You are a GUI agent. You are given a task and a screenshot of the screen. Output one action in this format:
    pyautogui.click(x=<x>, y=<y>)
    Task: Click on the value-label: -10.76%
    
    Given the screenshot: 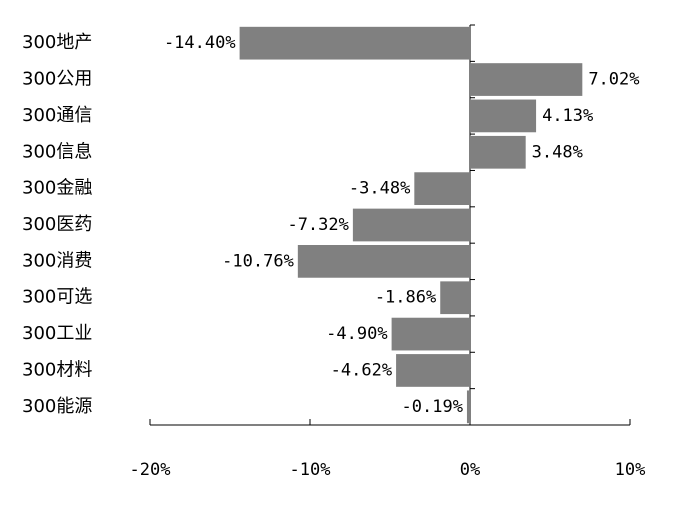 What is the action you would take?
    pyautogui.click(x=258, y=261)
    